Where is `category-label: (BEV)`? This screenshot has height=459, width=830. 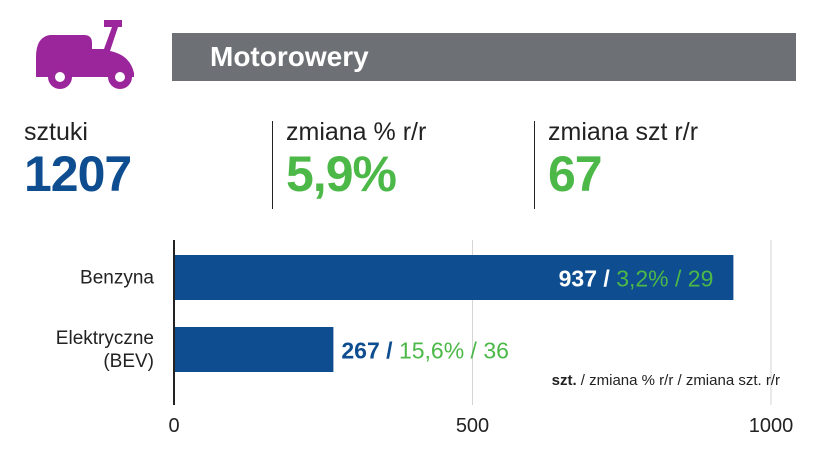
category-label: (BEV) is located at coordinates (128, 361).